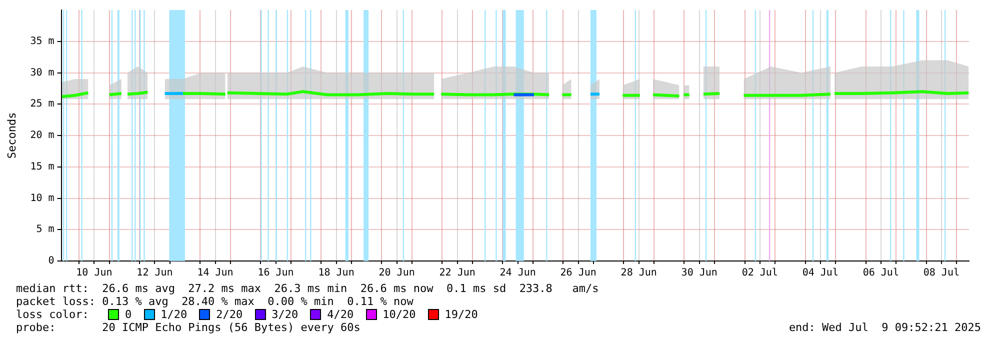 This screenshot has height=347, width=997. I want to click on legend-label: 19/20, so click(461, 314).